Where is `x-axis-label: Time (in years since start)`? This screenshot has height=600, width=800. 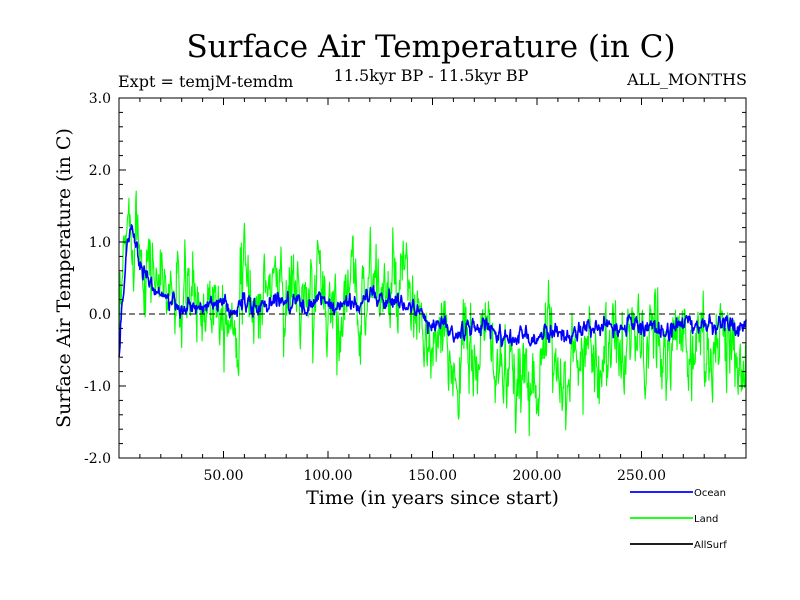
x-axis-label: Time (in years since start) is located at coordinates (432, 498).